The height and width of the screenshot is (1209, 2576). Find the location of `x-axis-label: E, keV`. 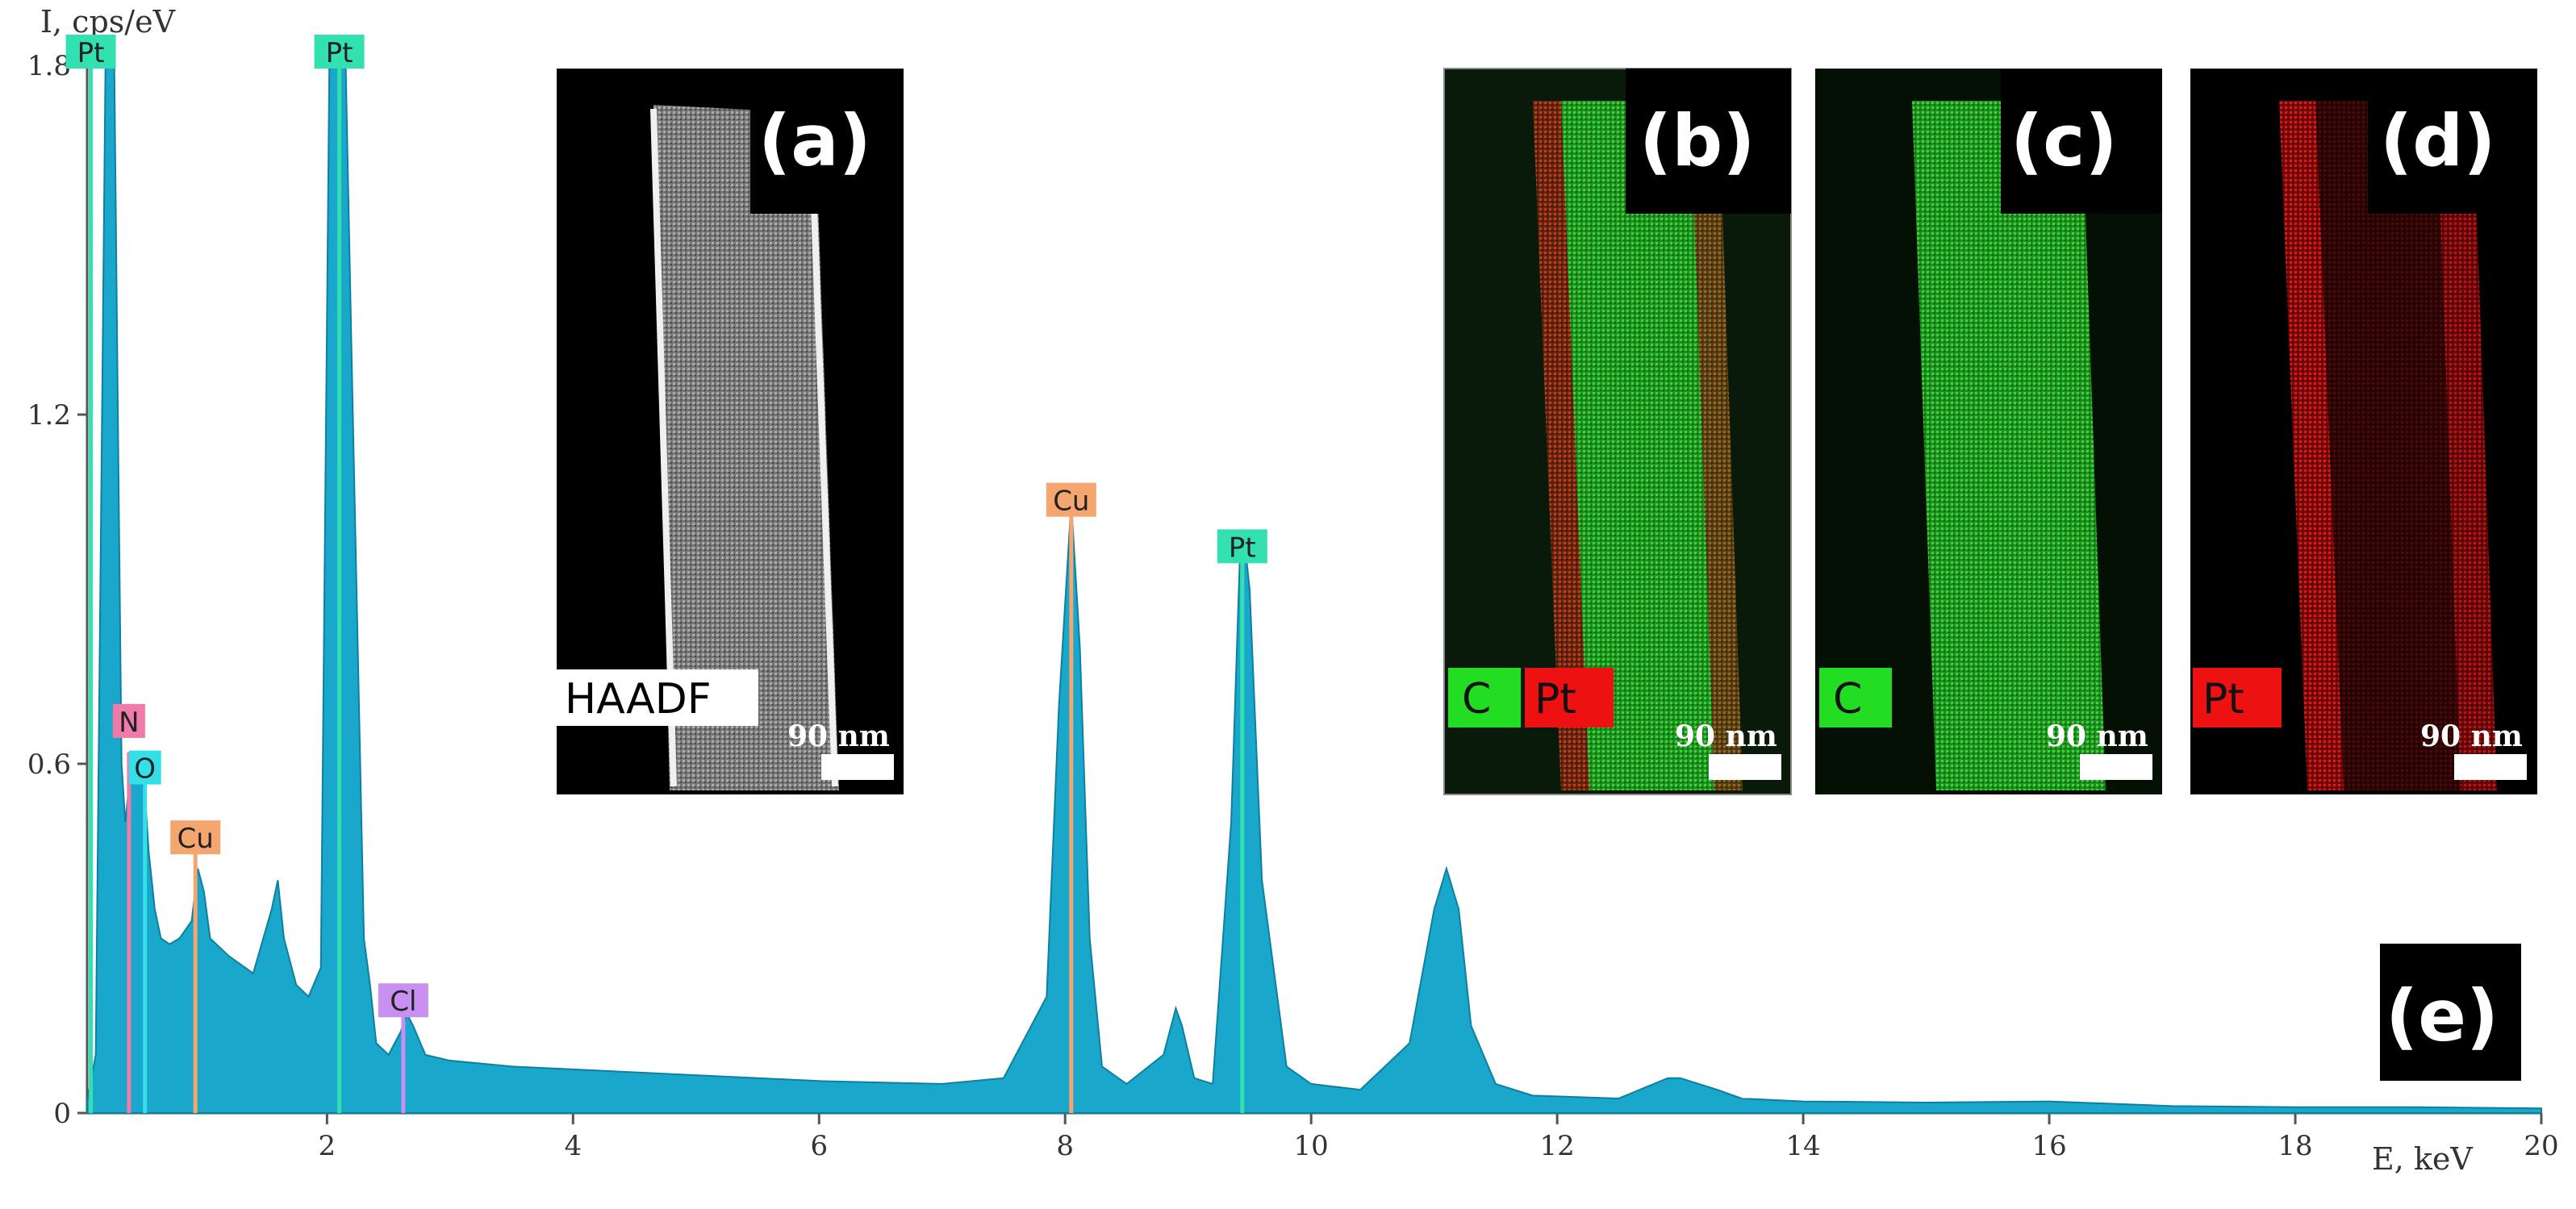

x-axis-label: E, keV is located at coordinates (2422, 1159).